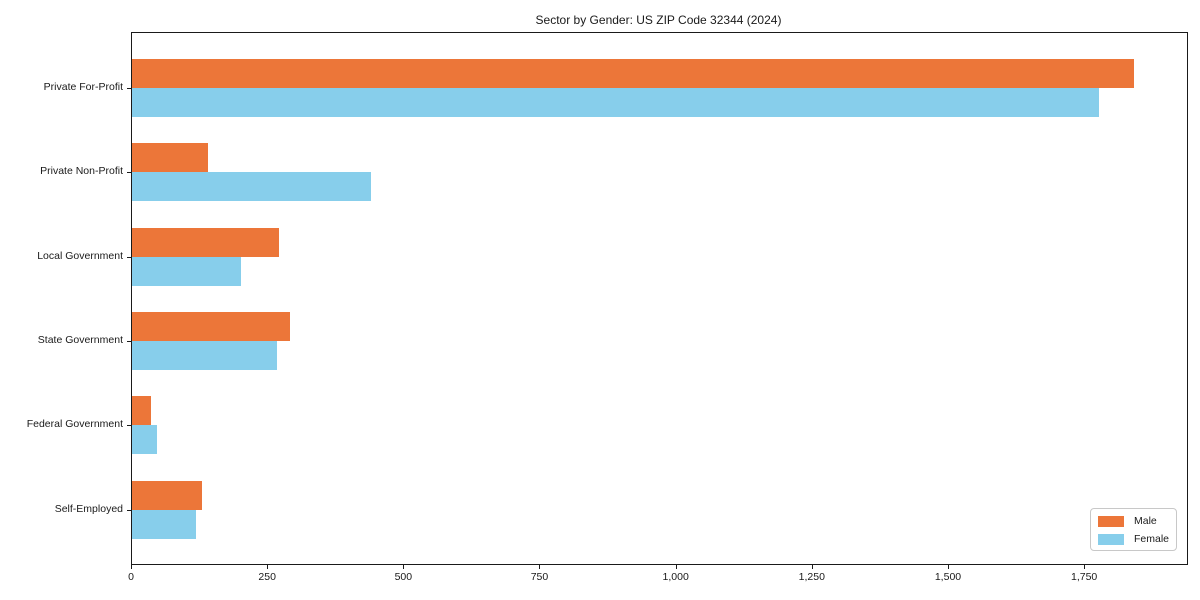 The image size is (1200, 600). What do you see at coordinates (81, 171) in the screenshot?
I see `y-tick-label-private-non-profit: Private Non-Profit` at bounding box center [81, 171].